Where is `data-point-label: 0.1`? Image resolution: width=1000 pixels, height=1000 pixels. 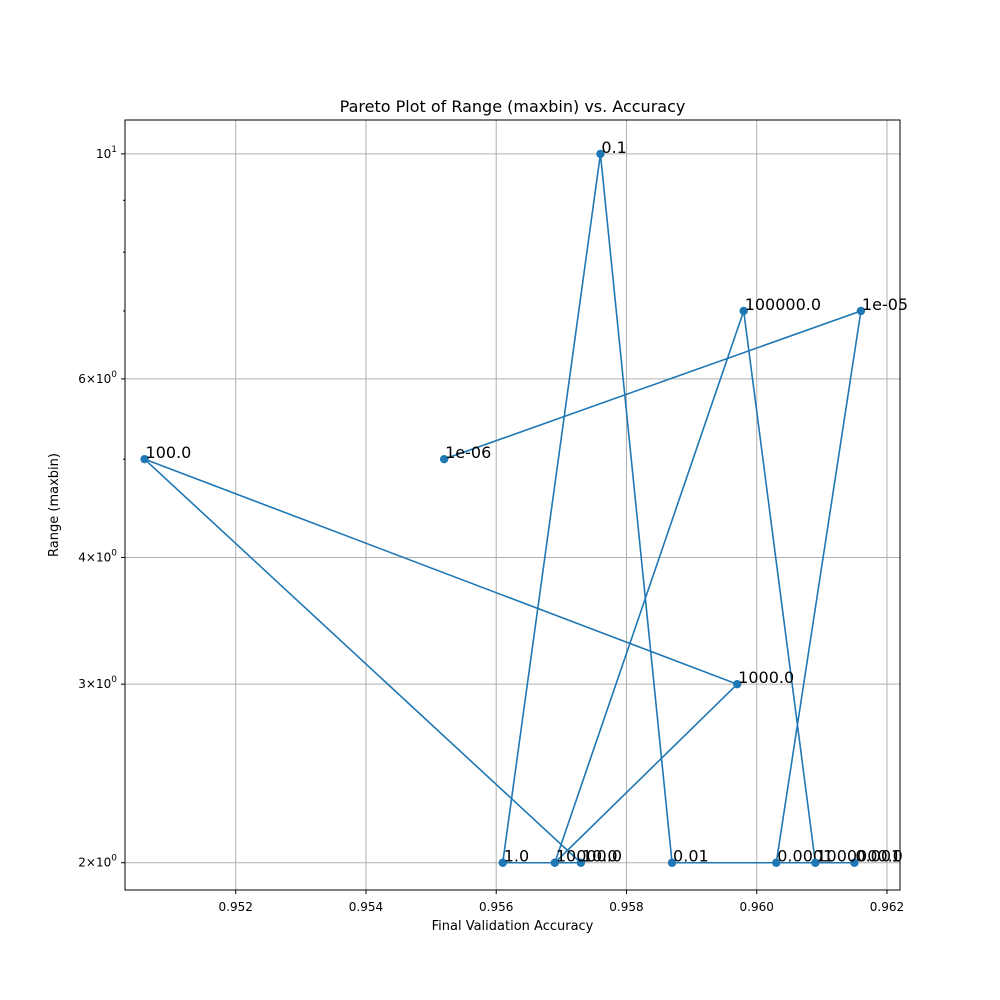
data-point-label: 0.1 is located at coordinates (613, 147).